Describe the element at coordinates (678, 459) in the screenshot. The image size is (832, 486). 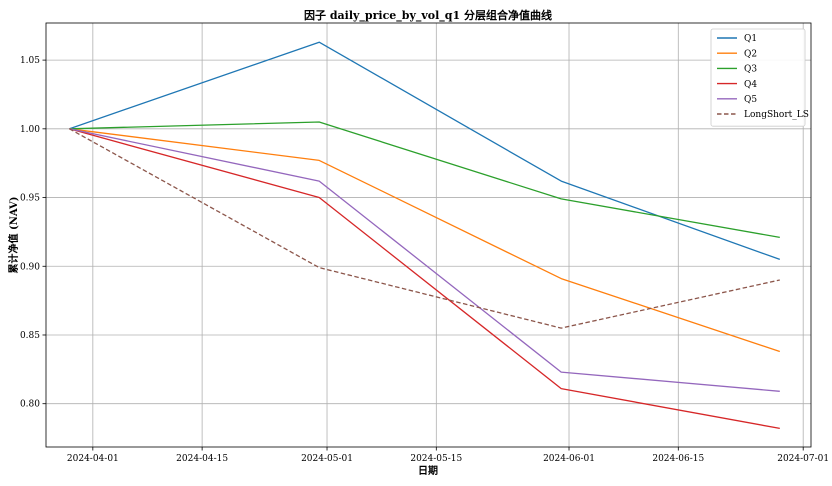
I see `x-tick-label: 2024-06-15` at that location.